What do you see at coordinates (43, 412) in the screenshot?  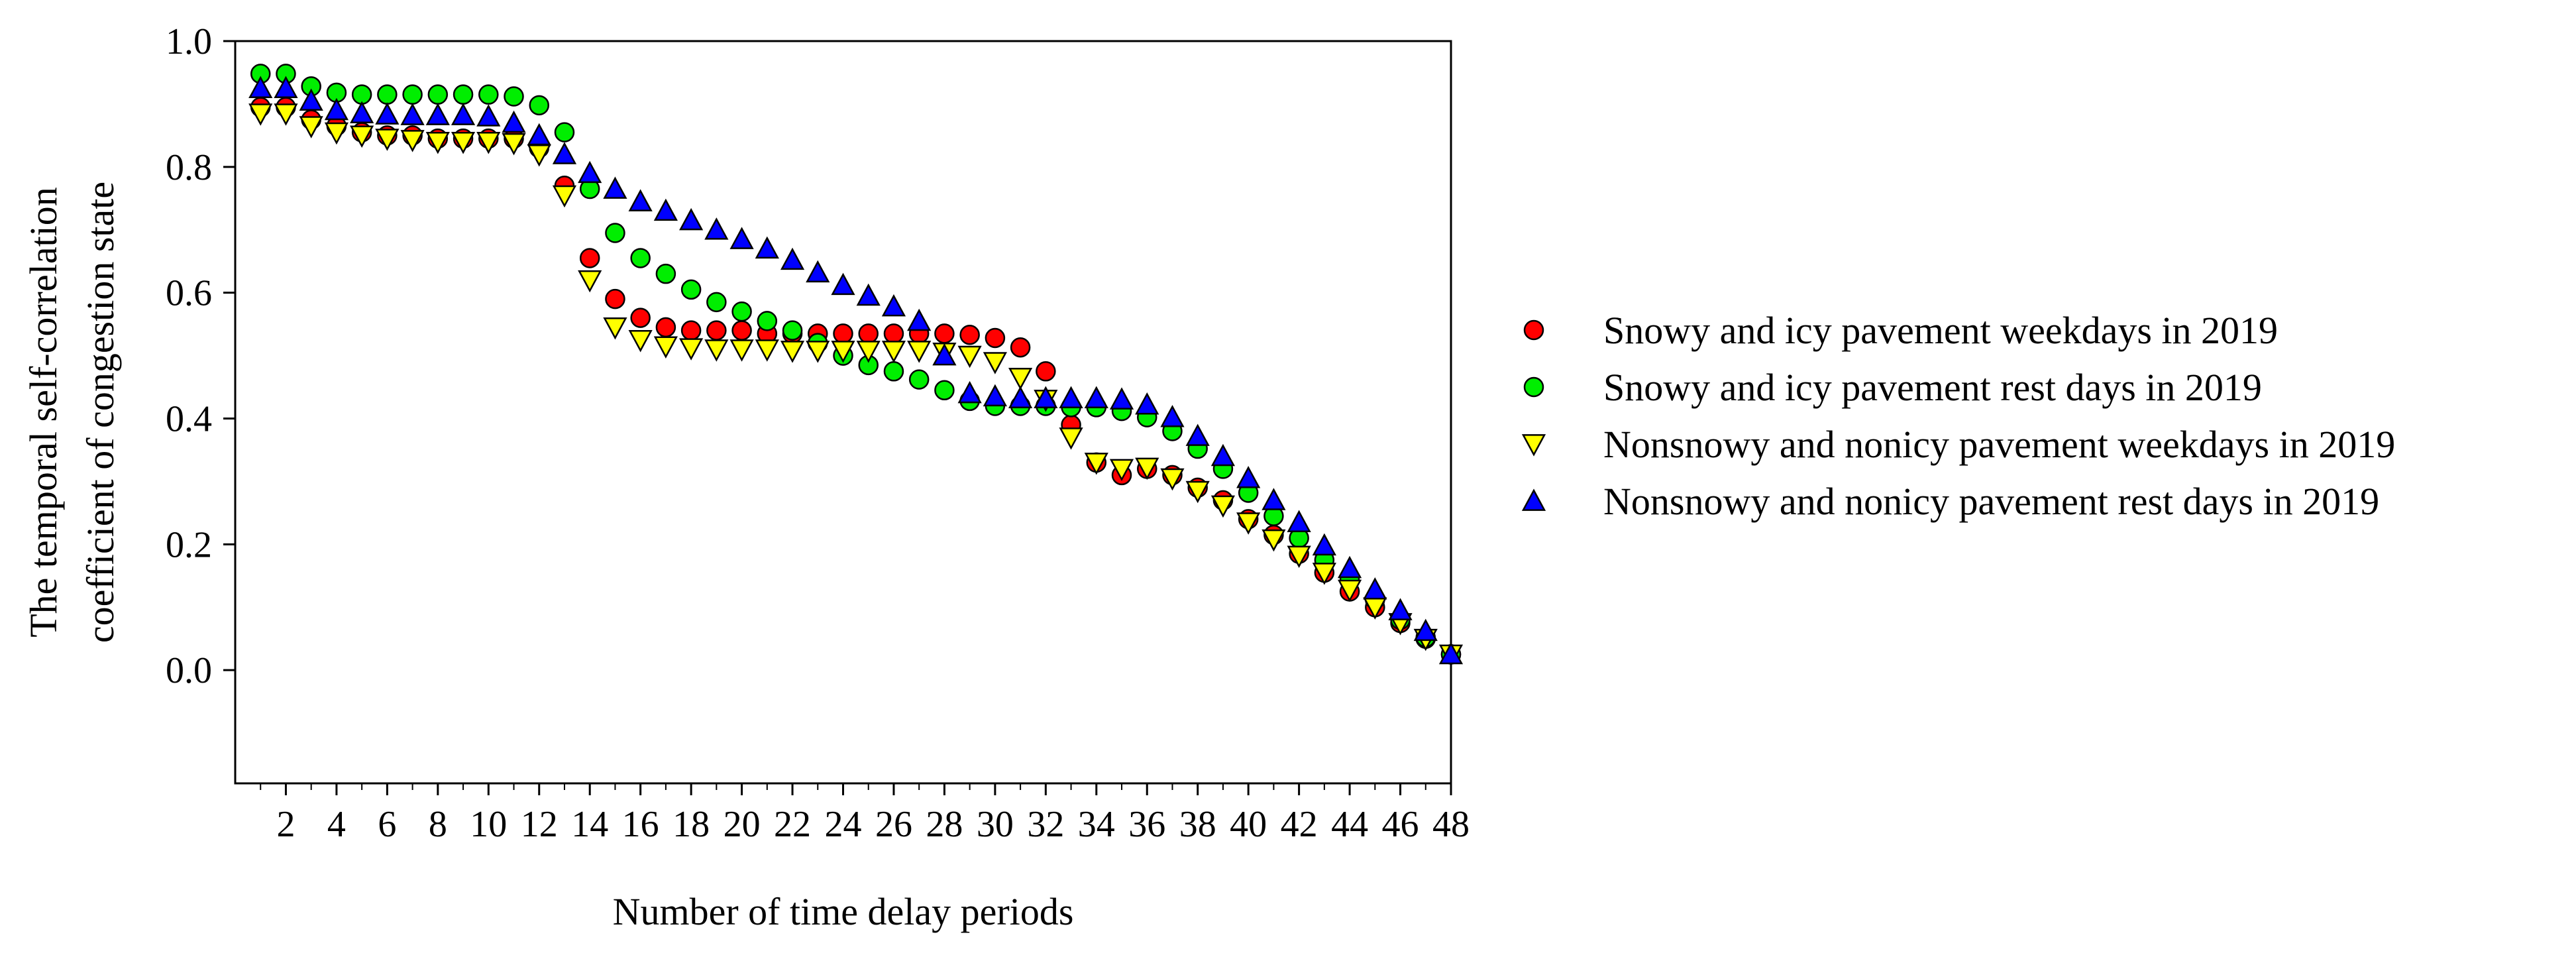 I see `y-axis-label-line: The temporal self-correlation` at bounding box center [43, 412].